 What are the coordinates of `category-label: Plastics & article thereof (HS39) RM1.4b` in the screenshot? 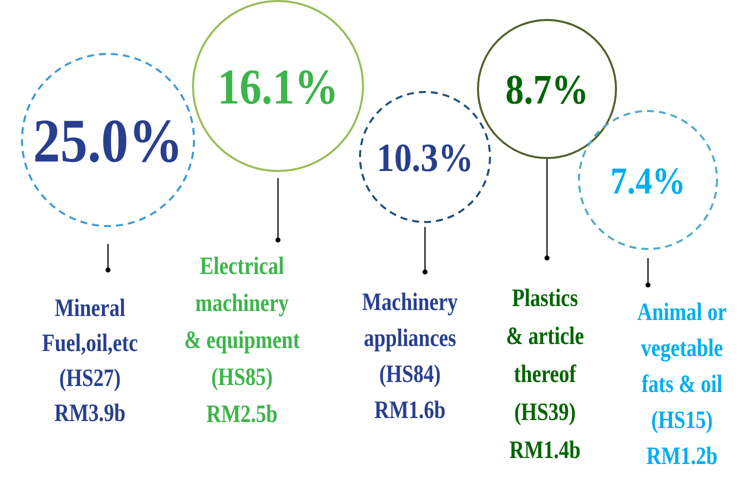 It's located at (545, 374).